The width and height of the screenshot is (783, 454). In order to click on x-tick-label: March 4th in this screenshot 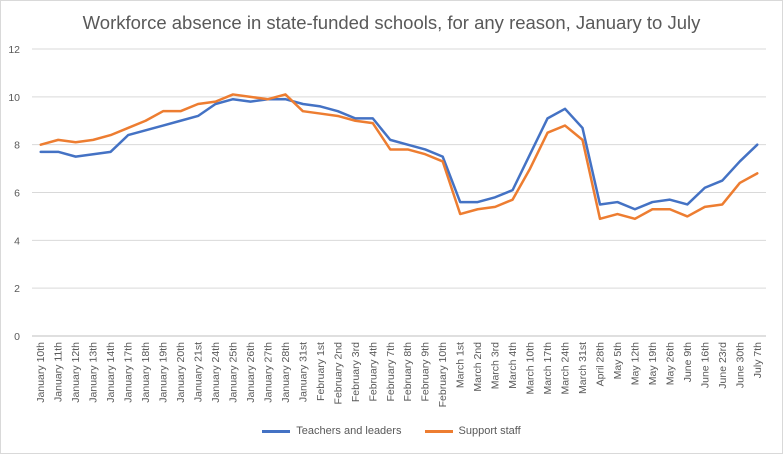, I will do `click(513, 365)`.